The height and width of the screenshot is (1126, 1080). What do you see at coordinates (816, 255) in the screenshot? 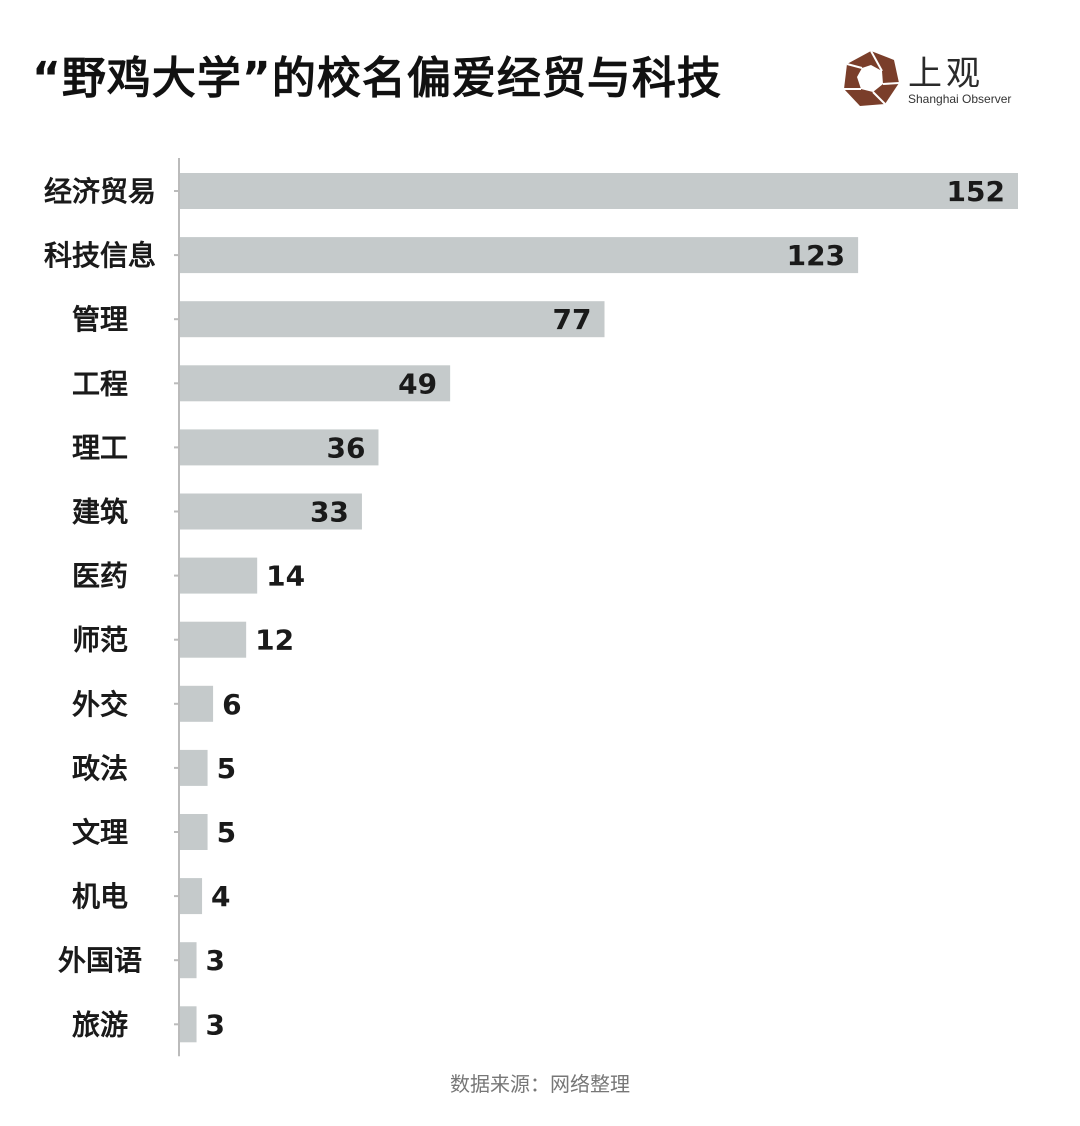
I see `value-label: 123` at bounding box center [816, 255].